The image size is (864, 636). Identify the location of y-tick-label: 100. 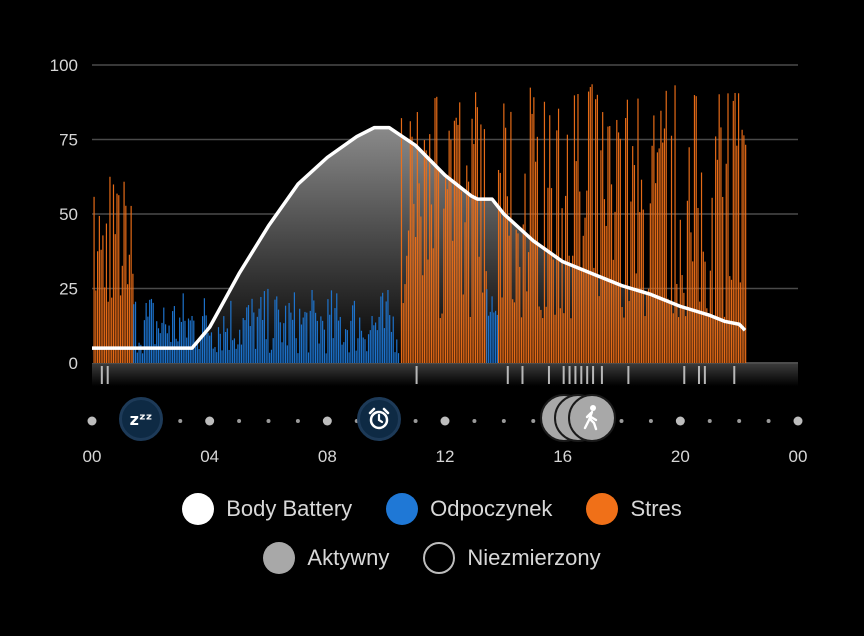
(64, 65).